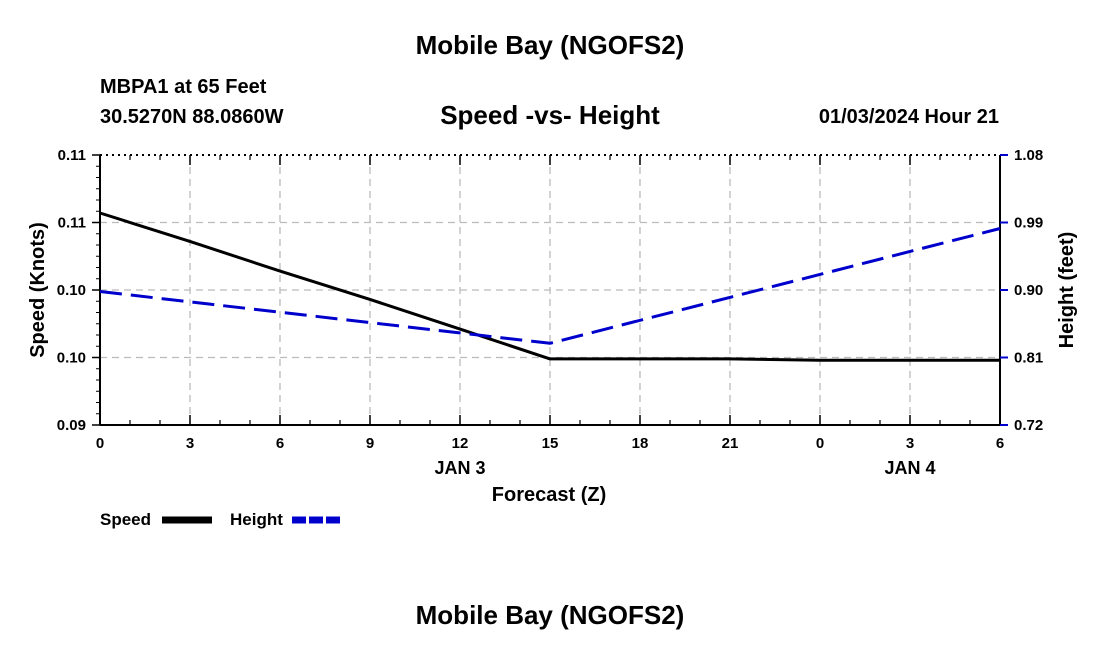 This screenshot has height=650, width=1100. Describe the element at coordinates (908, 117) in the screenshot. I see `forecast-date-label: 01/03/2024 Hour 21` at that location.